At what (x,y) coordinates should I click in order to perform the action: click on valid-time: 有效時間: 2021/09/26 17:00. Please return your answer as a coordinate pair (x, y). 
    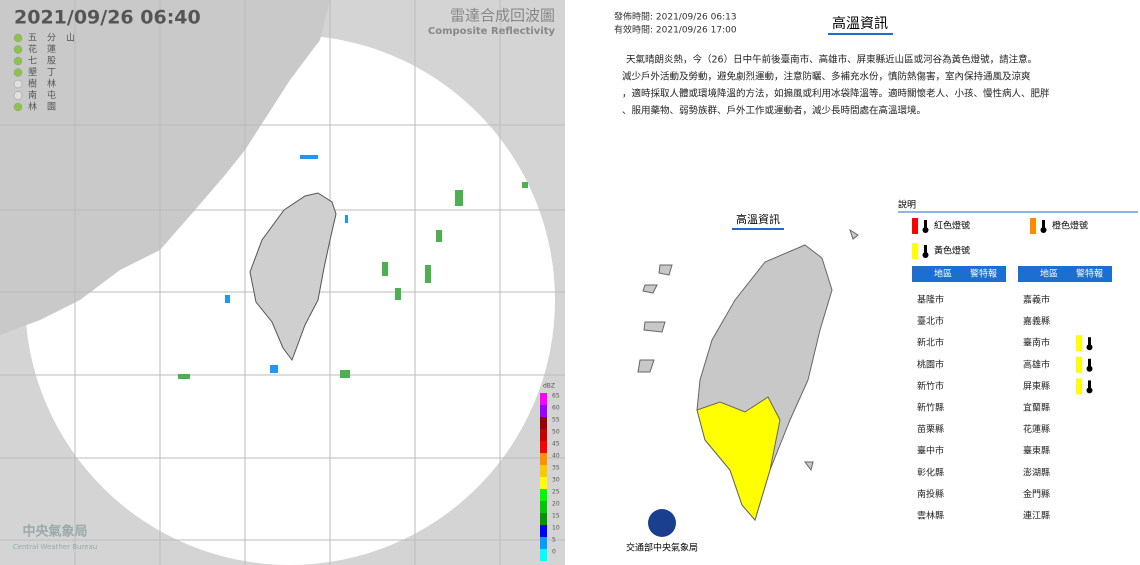
    Looking at the image, I should click on (675, 30).